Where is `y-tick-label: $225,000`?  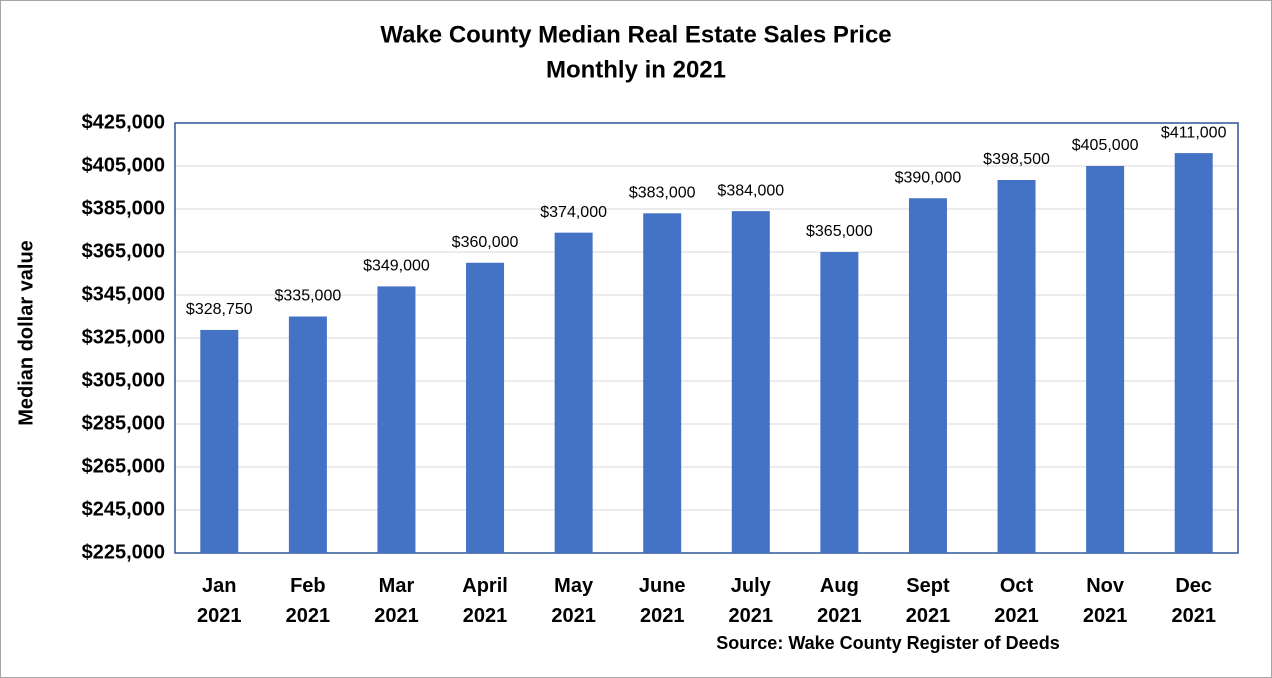 y-tick-label: $225,000 is located at coordinates (123, 552).